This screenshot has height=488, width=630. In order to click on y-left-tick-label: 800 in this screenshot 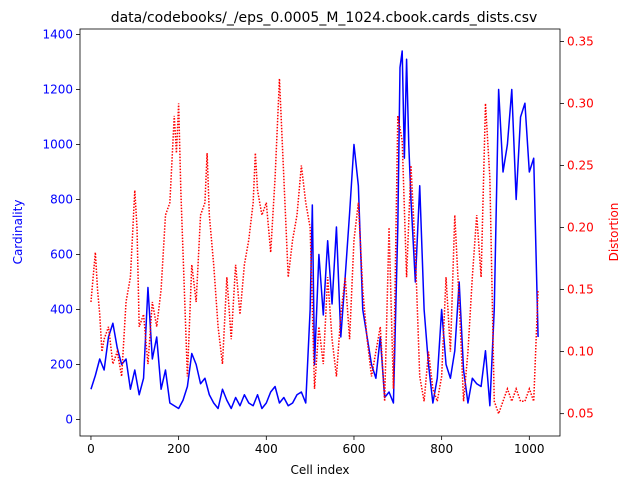, I will do `click(61, 200)`.